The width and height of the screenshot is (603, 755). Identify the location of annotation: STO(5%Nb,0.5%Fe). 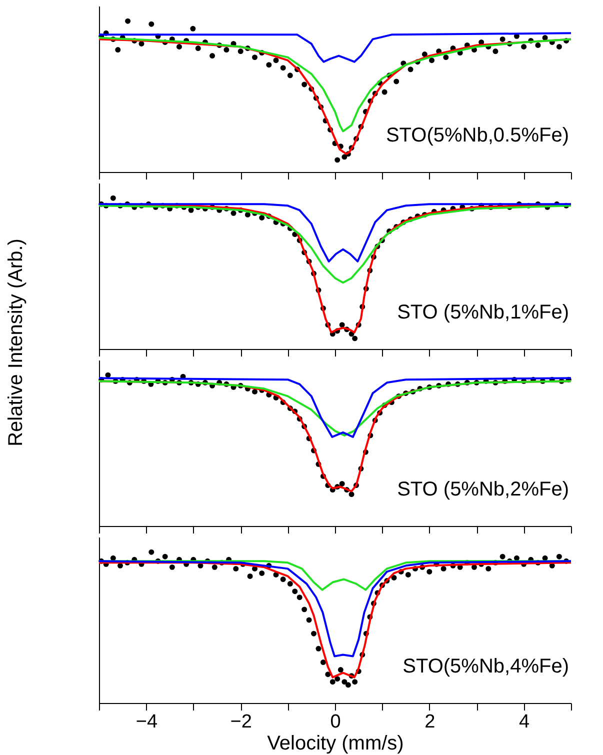
(477, 135).